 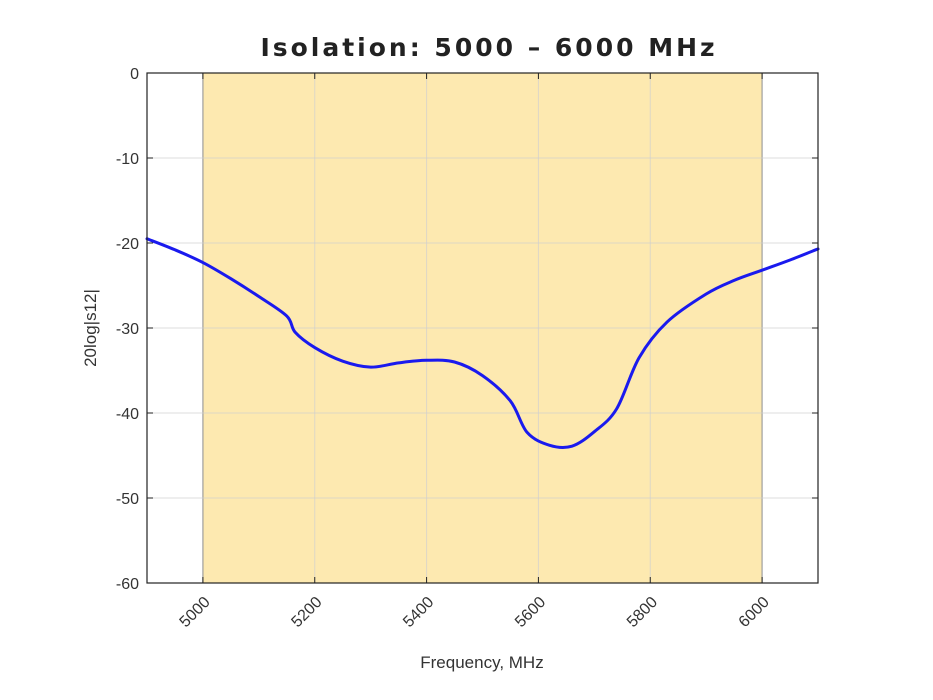 I want to click on x-tick-label-3: 5600, so click(x=530, y=612).